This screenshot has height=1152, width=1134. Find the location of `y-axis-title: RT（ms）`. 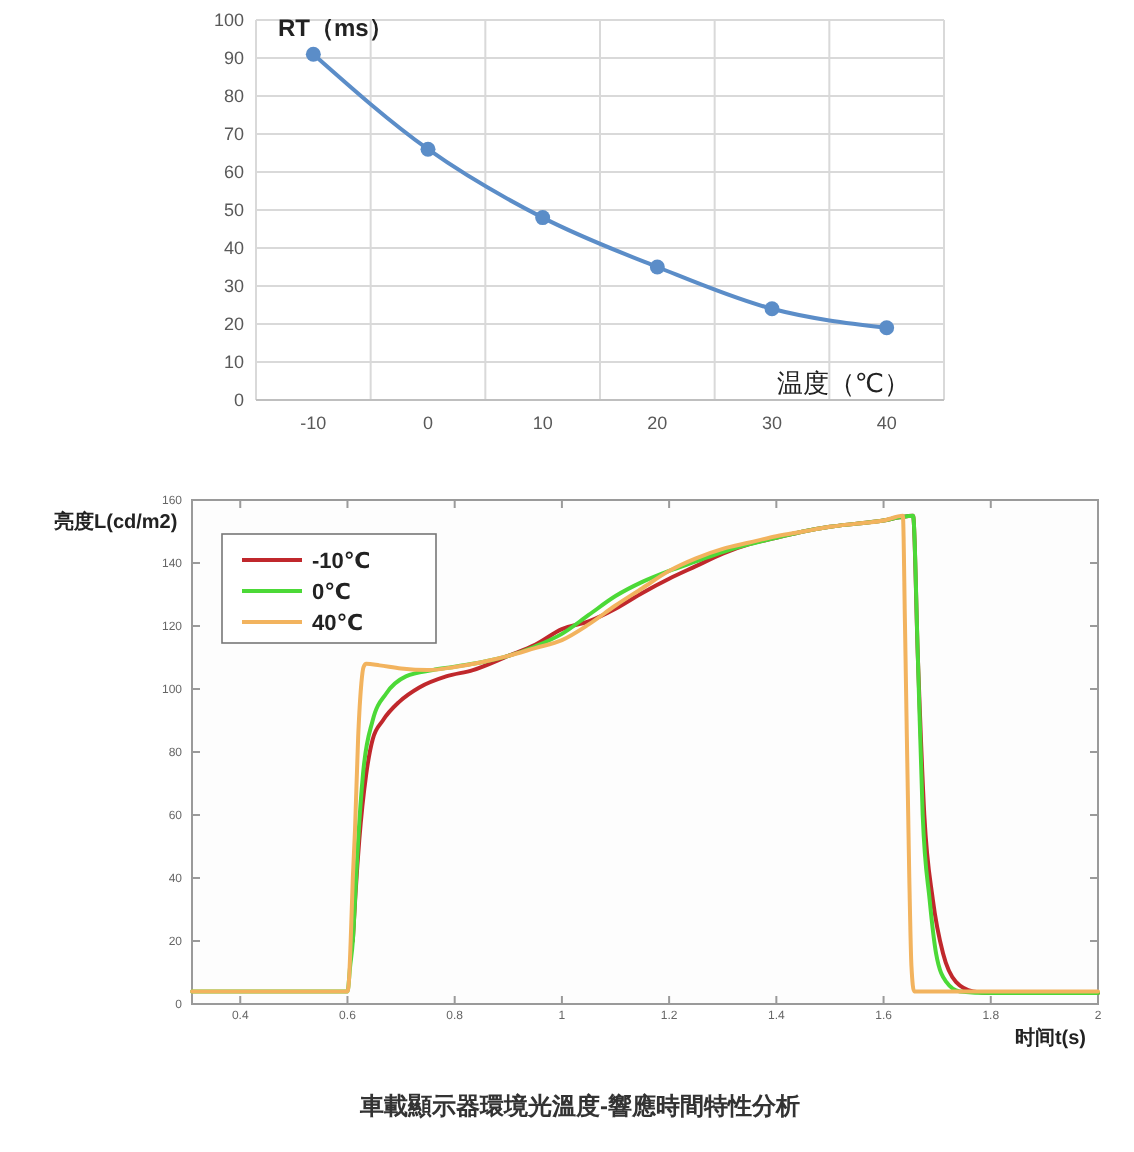

y-axis-title: RT（ms） is located at coordinates (335, 28).